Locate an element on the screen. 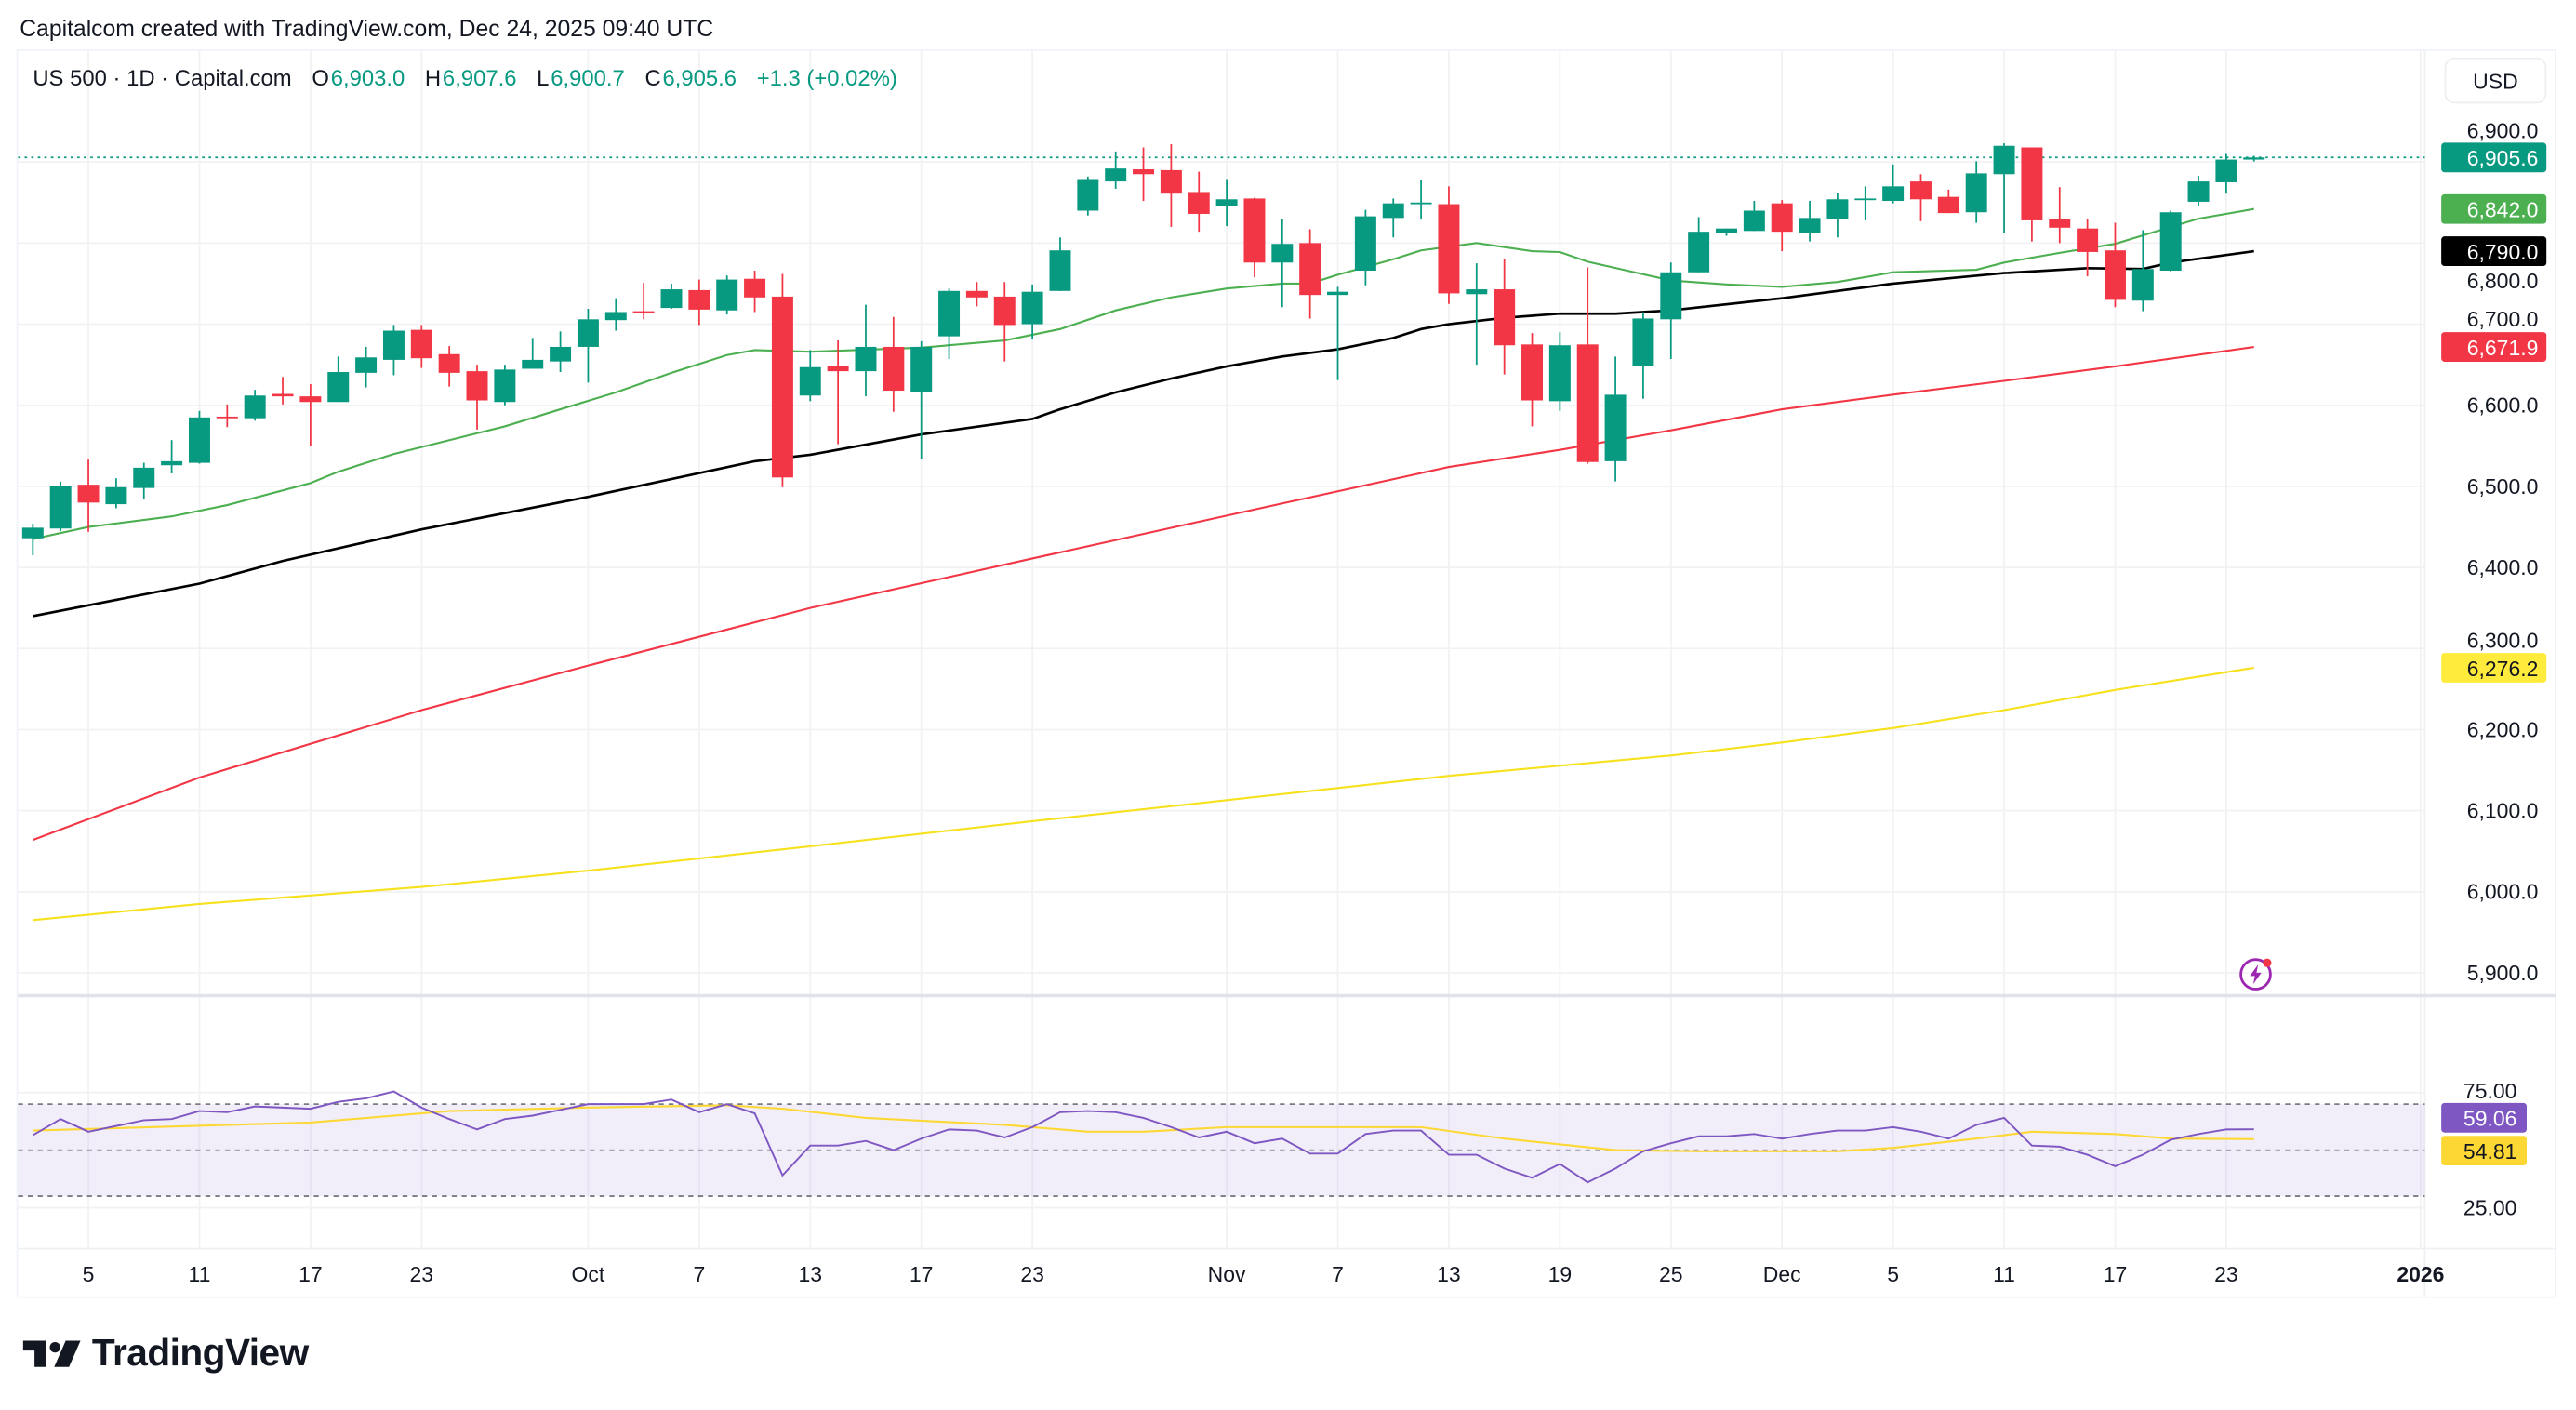 Image resolution: width=2576 pixels, height=1410 pixels. price-axis-label: 6,100.0 is located at coordinates (2503, 811).